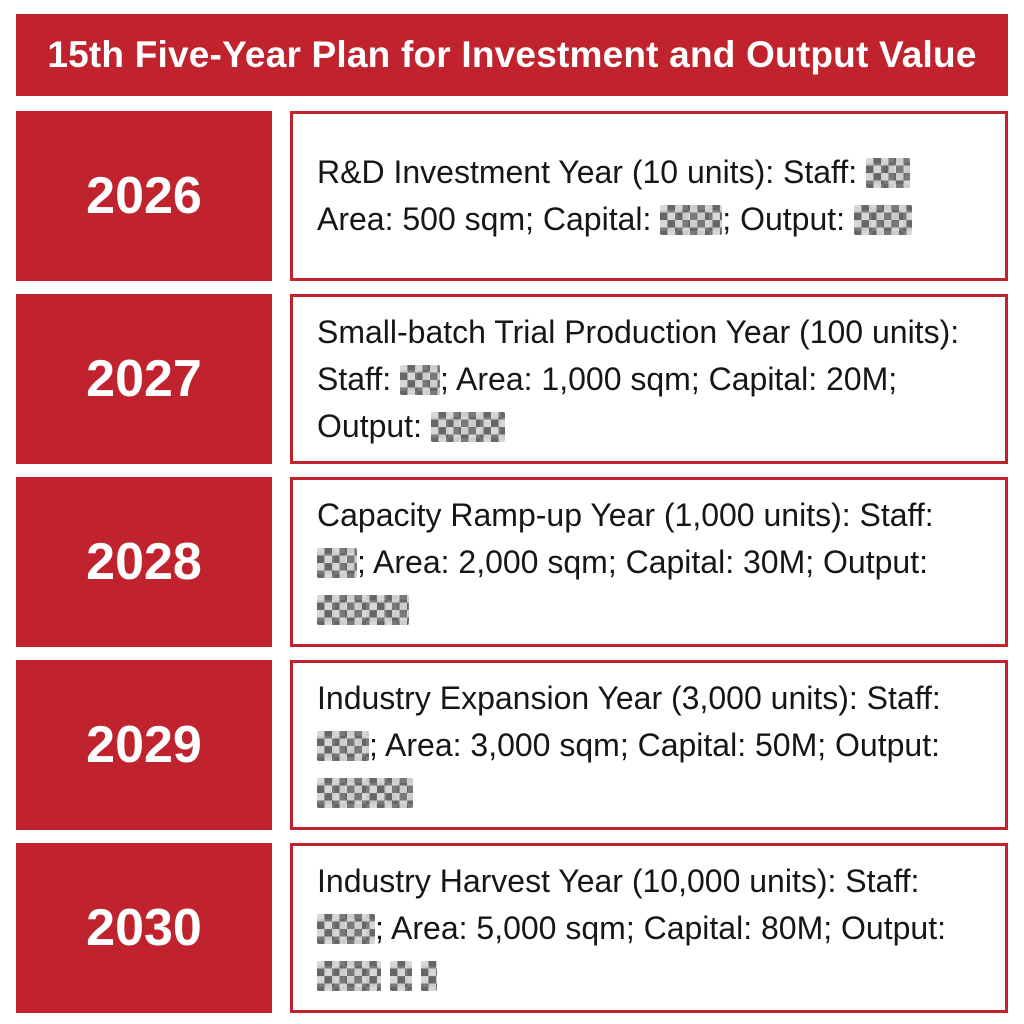  I want to click on year-label: 2027, so click(144, 379).